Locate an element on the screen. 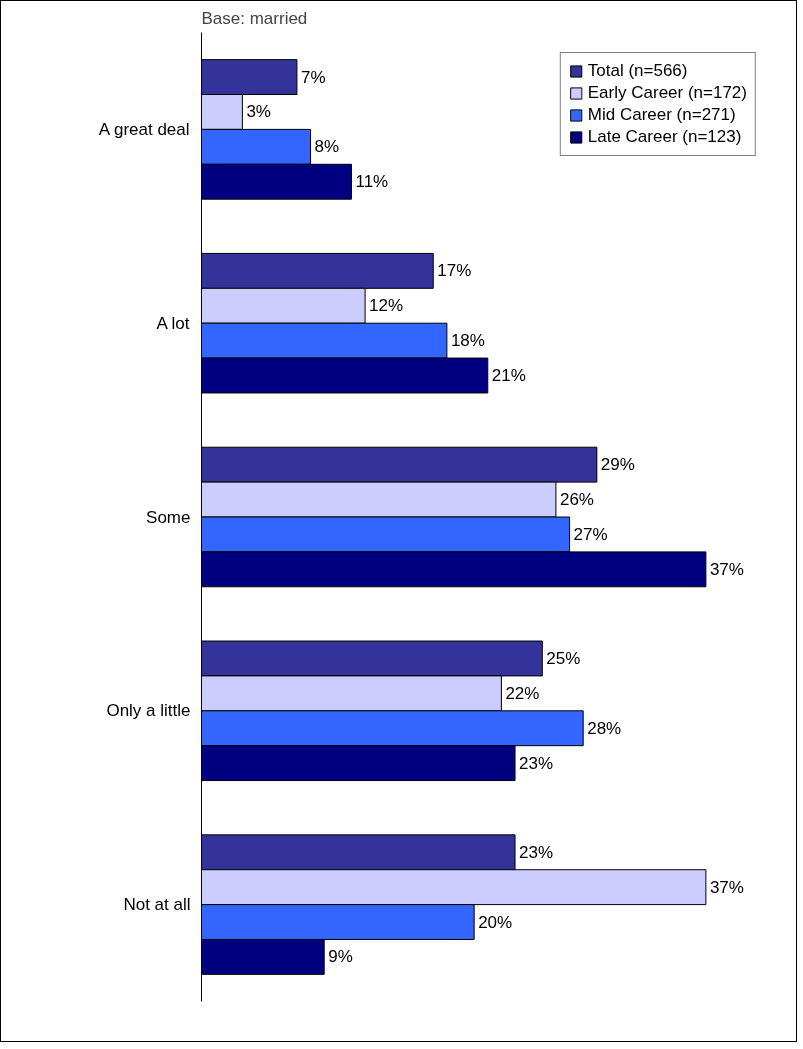 The width and height of the screenshot is (803, 1049). data-label: 11% is located at coordinates (372, 182).